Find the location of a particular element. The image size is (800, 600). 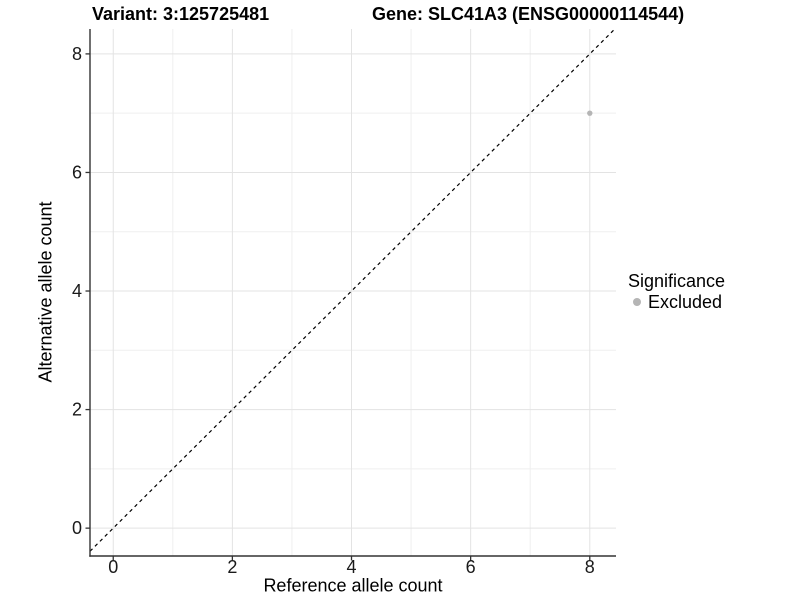

x-tick-label: 6 is located at coordinates (471, 567).